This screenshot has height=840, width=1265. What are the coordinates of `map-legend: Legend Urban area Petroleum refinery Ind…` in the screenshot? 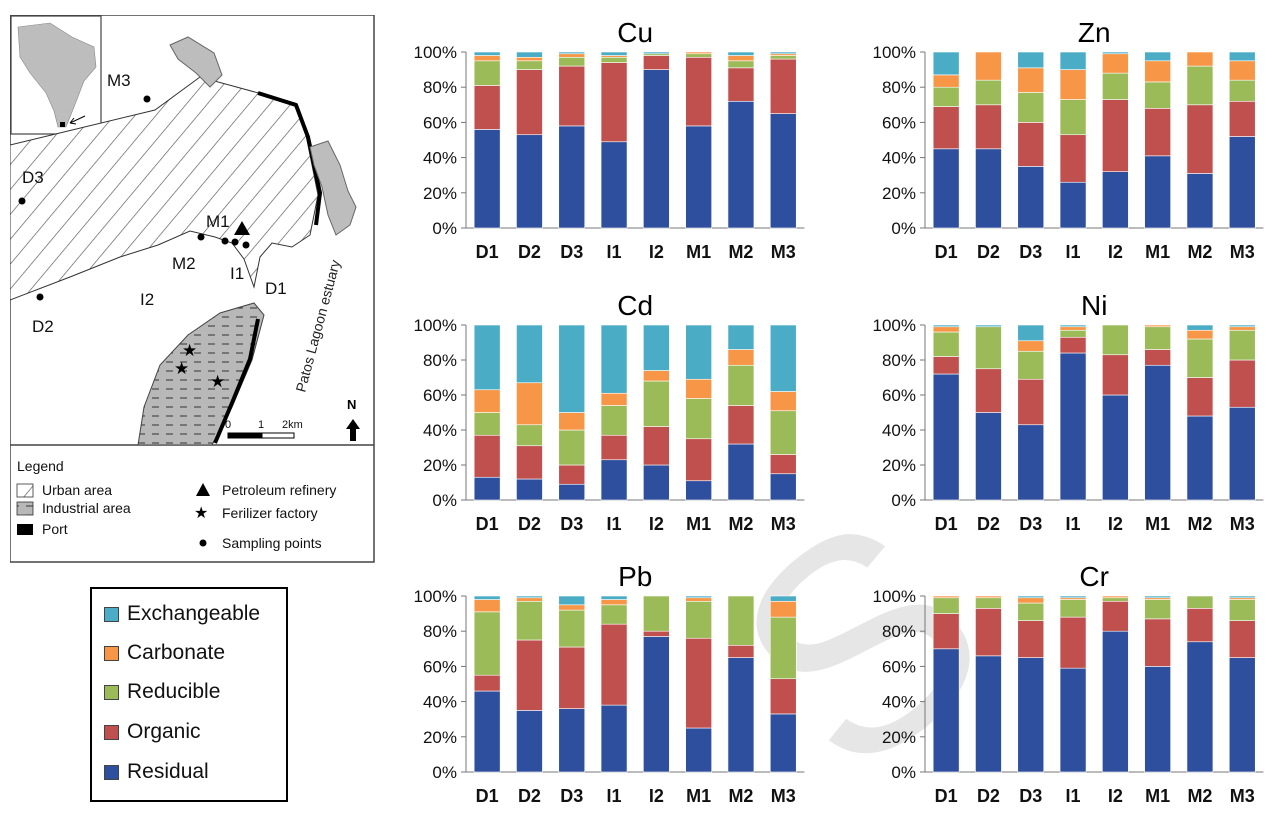 It's located at (176, 504).